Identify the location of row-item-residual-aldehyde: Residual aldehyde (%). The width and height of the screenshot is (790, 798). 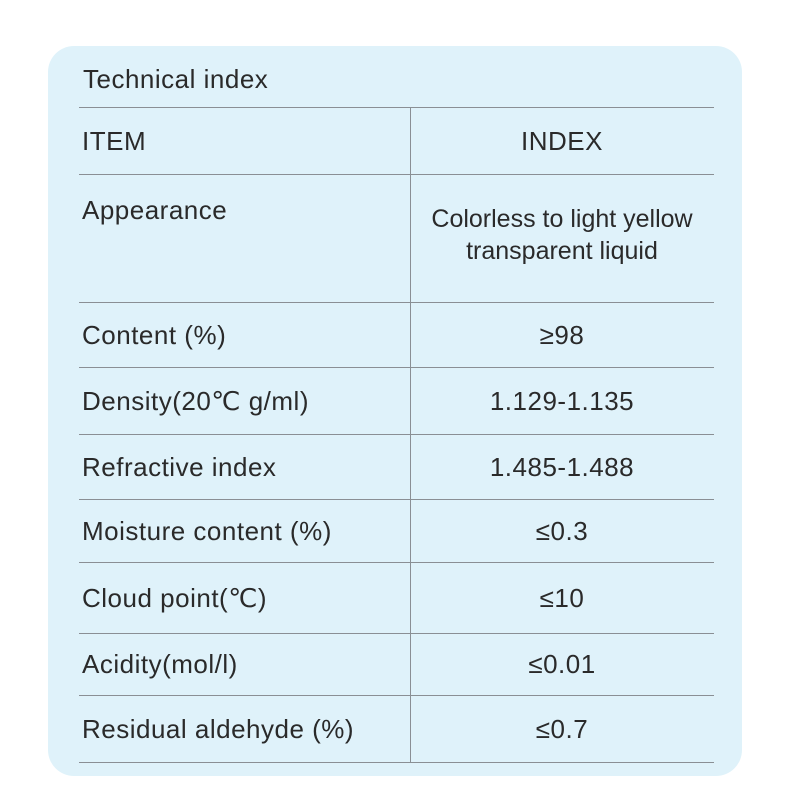
(218, 728).